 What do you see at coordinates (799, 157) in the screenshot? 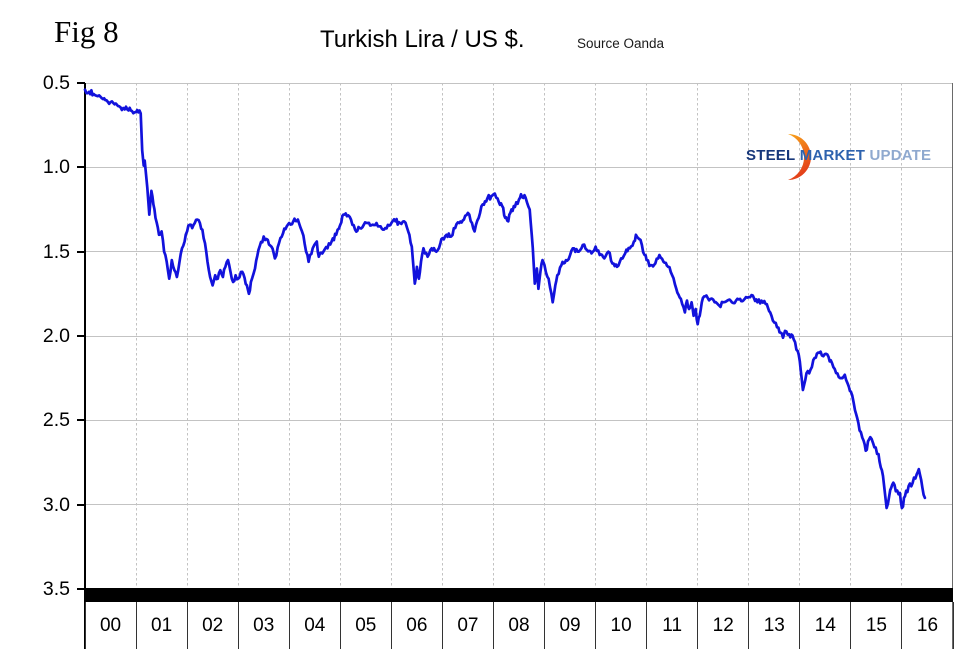
I see `crescent-icon` at bounding box center [799, 157].